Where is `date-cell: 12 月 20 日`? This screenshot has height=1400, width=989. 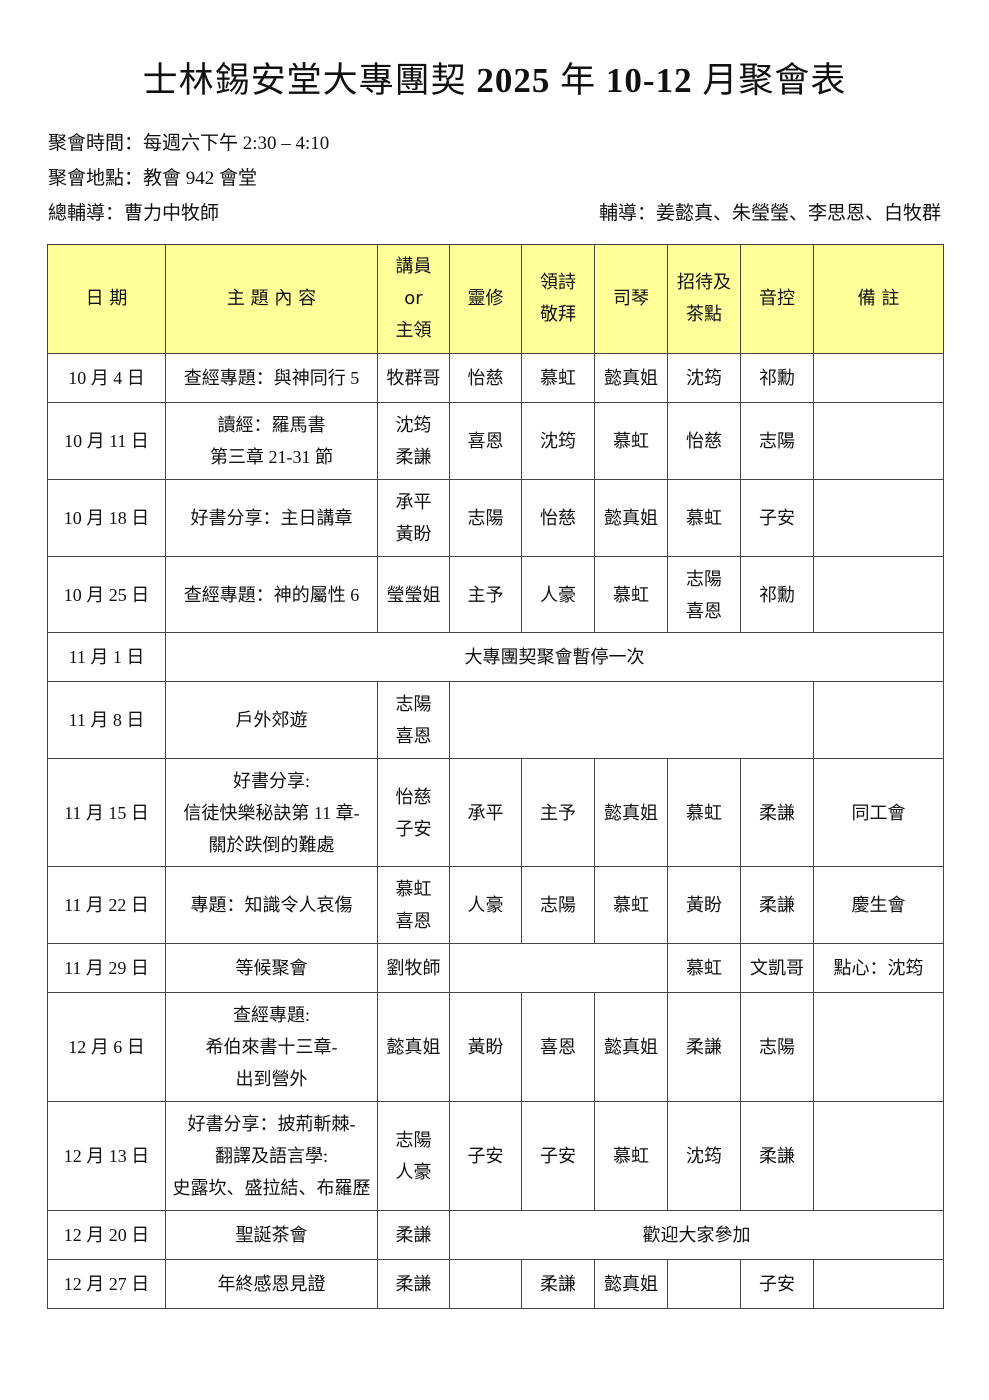
date-cell: 12 月 20 日 is located at coordinates (106, 1235).